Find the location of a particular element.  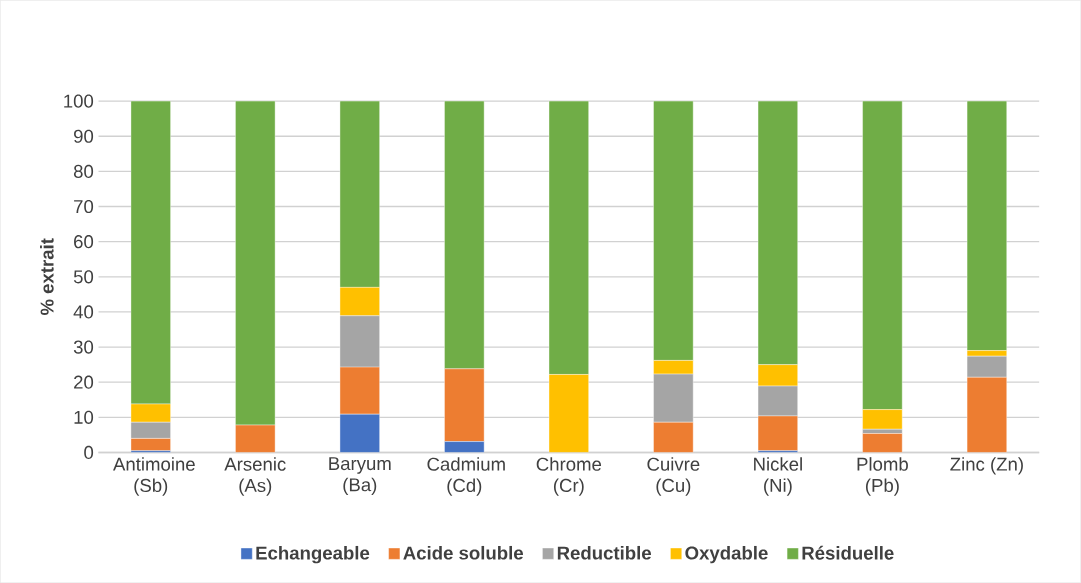

y-tick-label: 60 is located at coordinates (84, 242).